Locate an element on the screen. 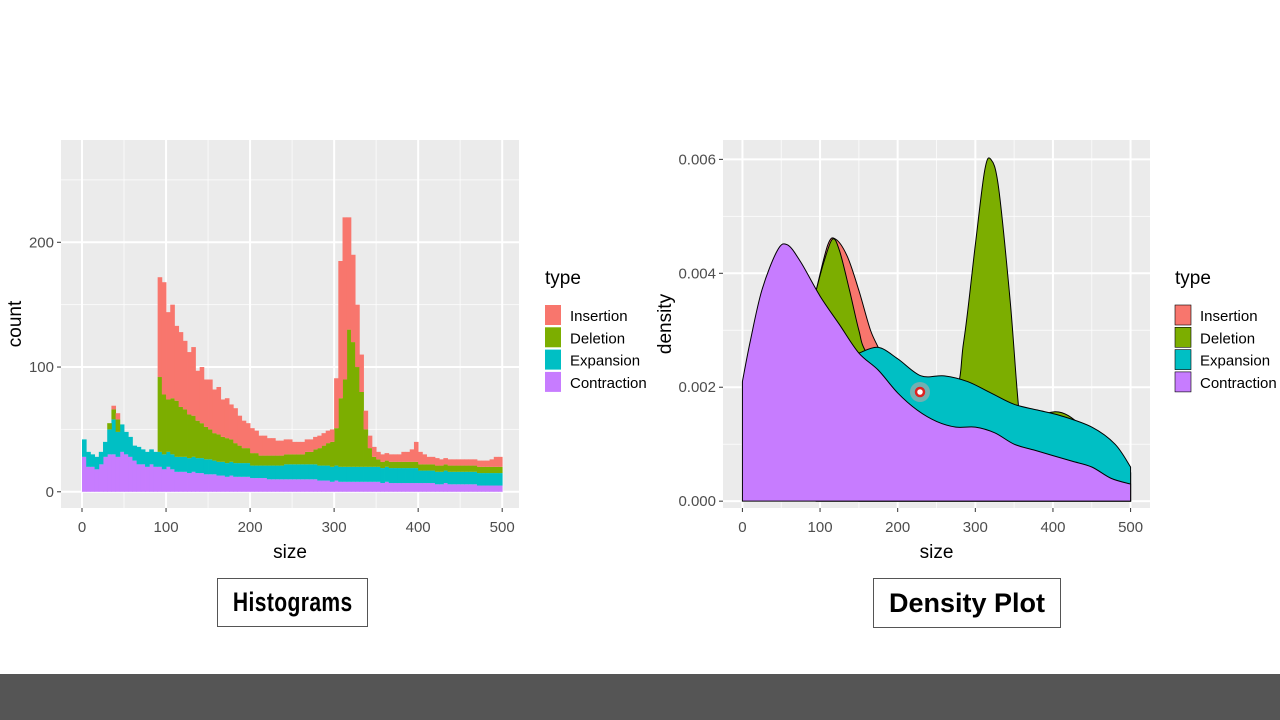 This screenshot has height=720, width=1280. y-tick-label: 100 is located at coordinates (41, 367).